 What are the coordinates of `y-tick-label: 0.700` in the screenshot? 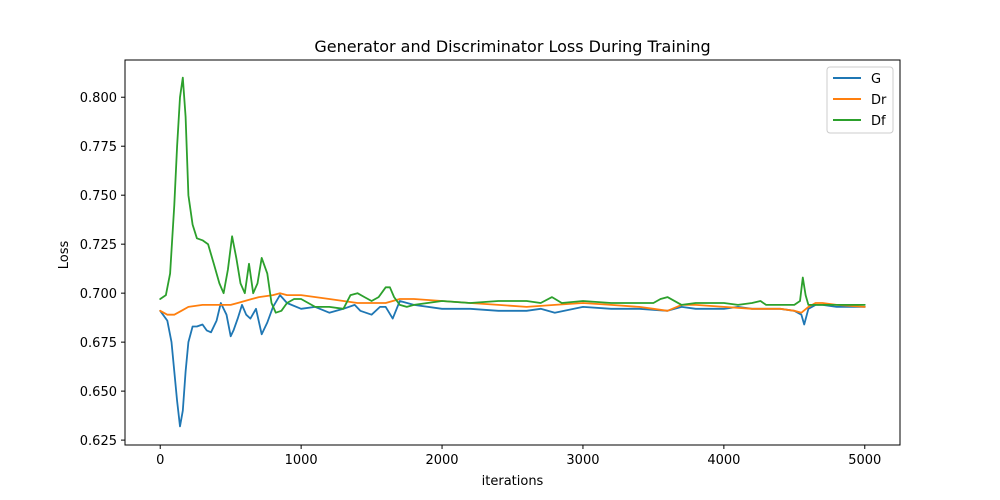 It's located at (98, 294).